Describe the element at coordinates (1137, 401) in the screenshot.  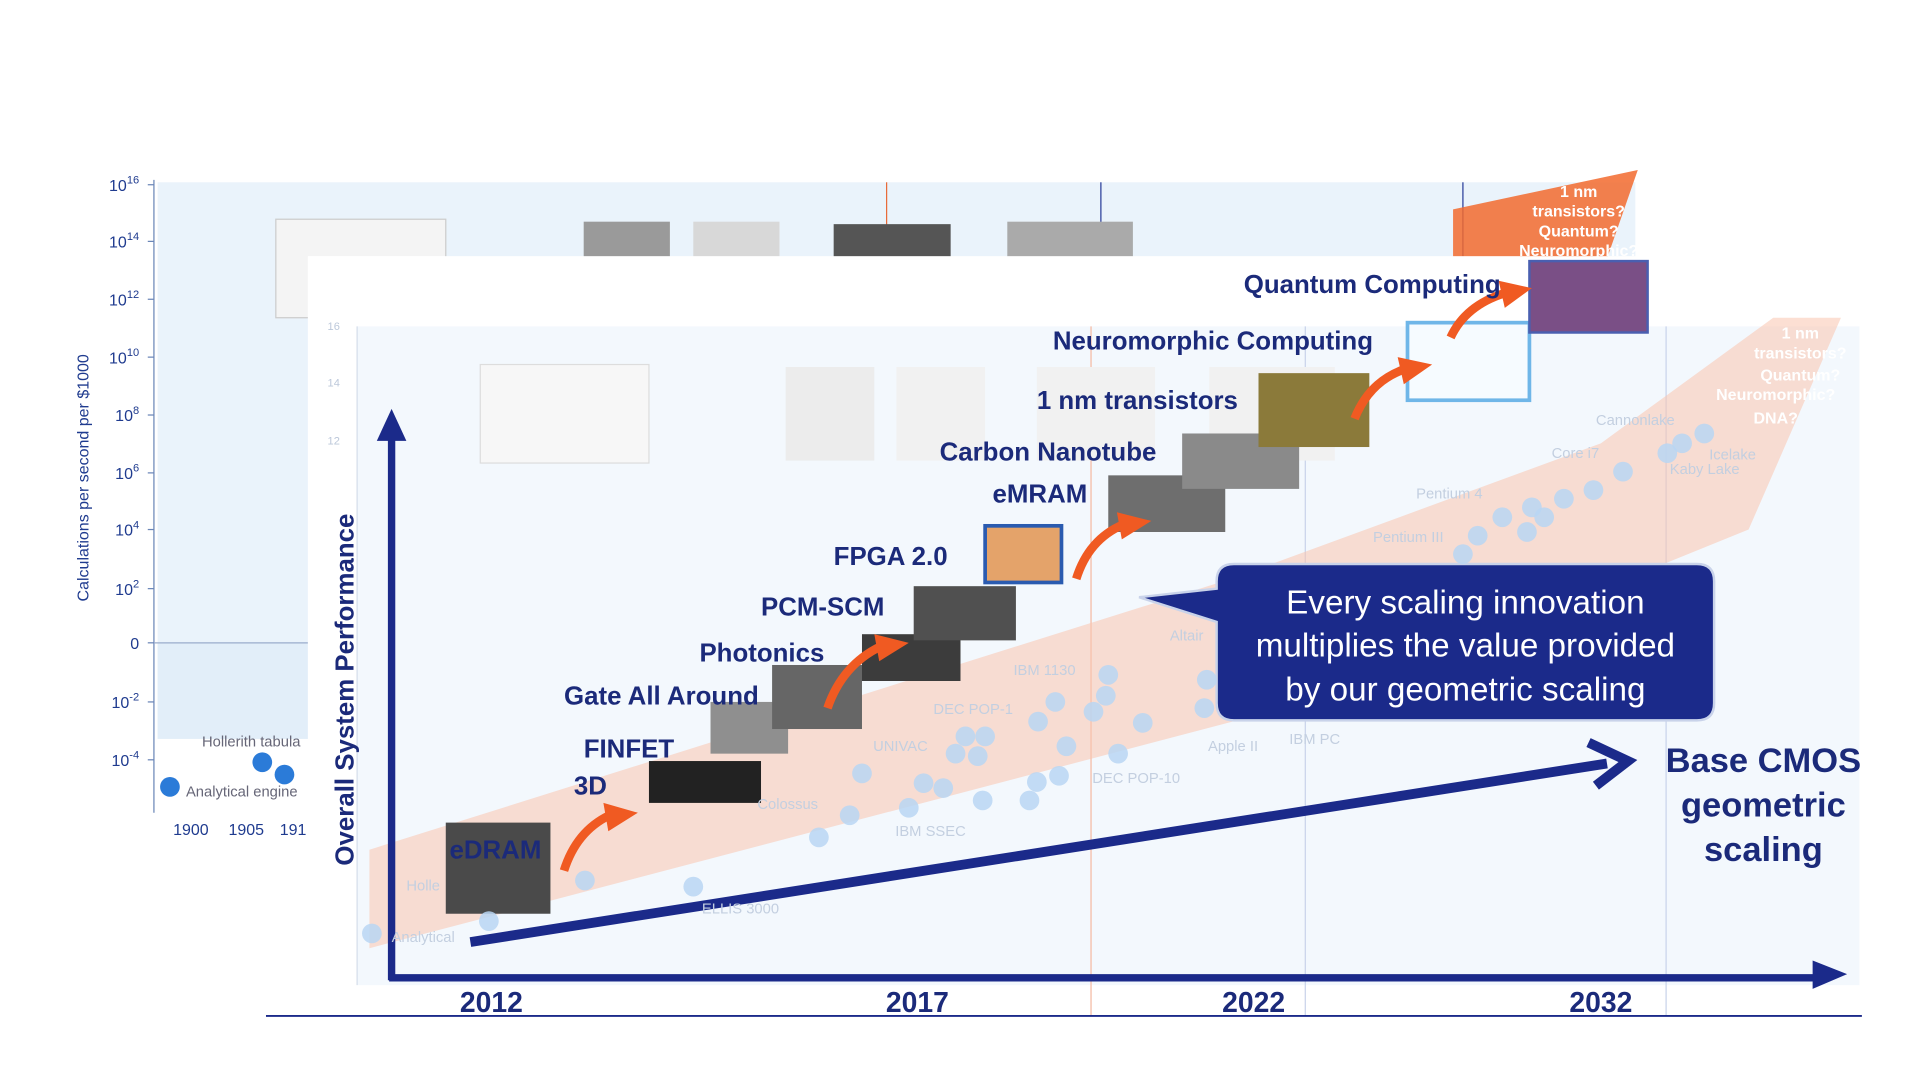
I see `innovation-label: 1 nm transistors` at that location.